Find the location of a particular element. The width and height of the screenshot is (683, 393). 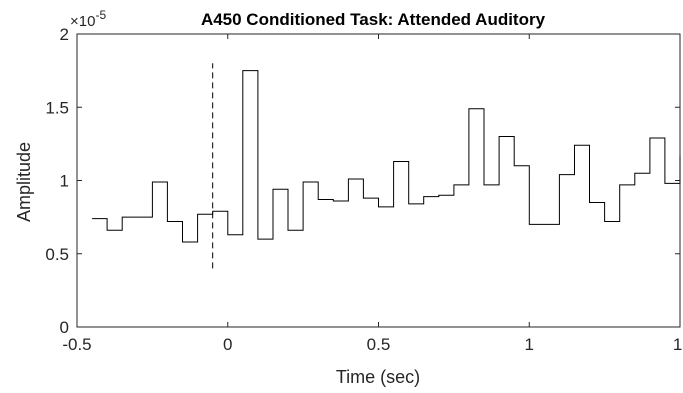

y-tick-label: 1 is located at coordinates (64, 181).